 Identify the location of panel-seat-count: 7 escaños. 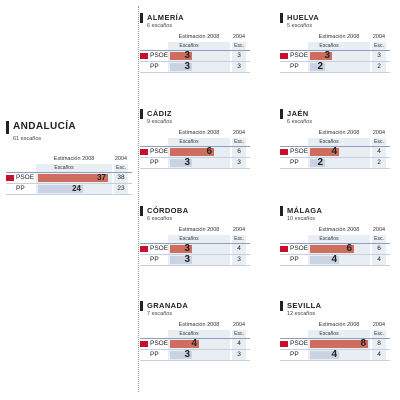
(160, 314).